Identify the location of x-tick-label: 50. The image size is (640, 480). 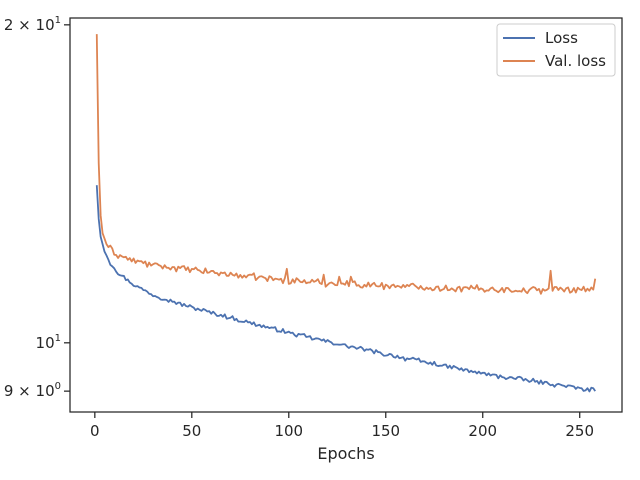
(191, 431).